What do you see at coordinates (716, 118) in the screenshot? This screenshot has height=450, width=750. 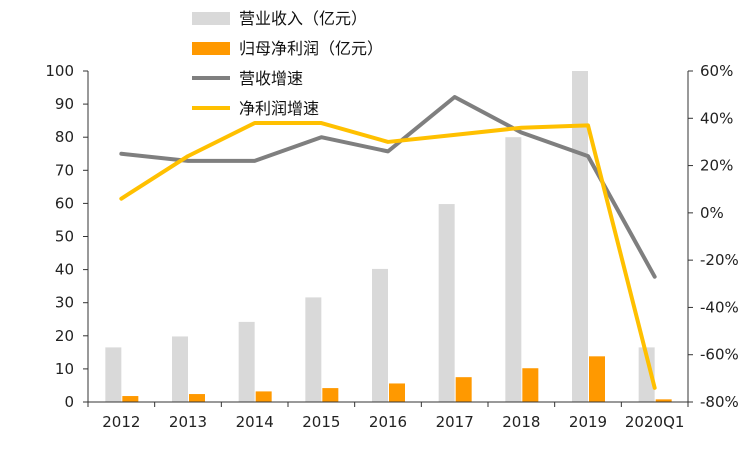 I see `y-right-tick-label: 40%` at bounding box center [716, 118].